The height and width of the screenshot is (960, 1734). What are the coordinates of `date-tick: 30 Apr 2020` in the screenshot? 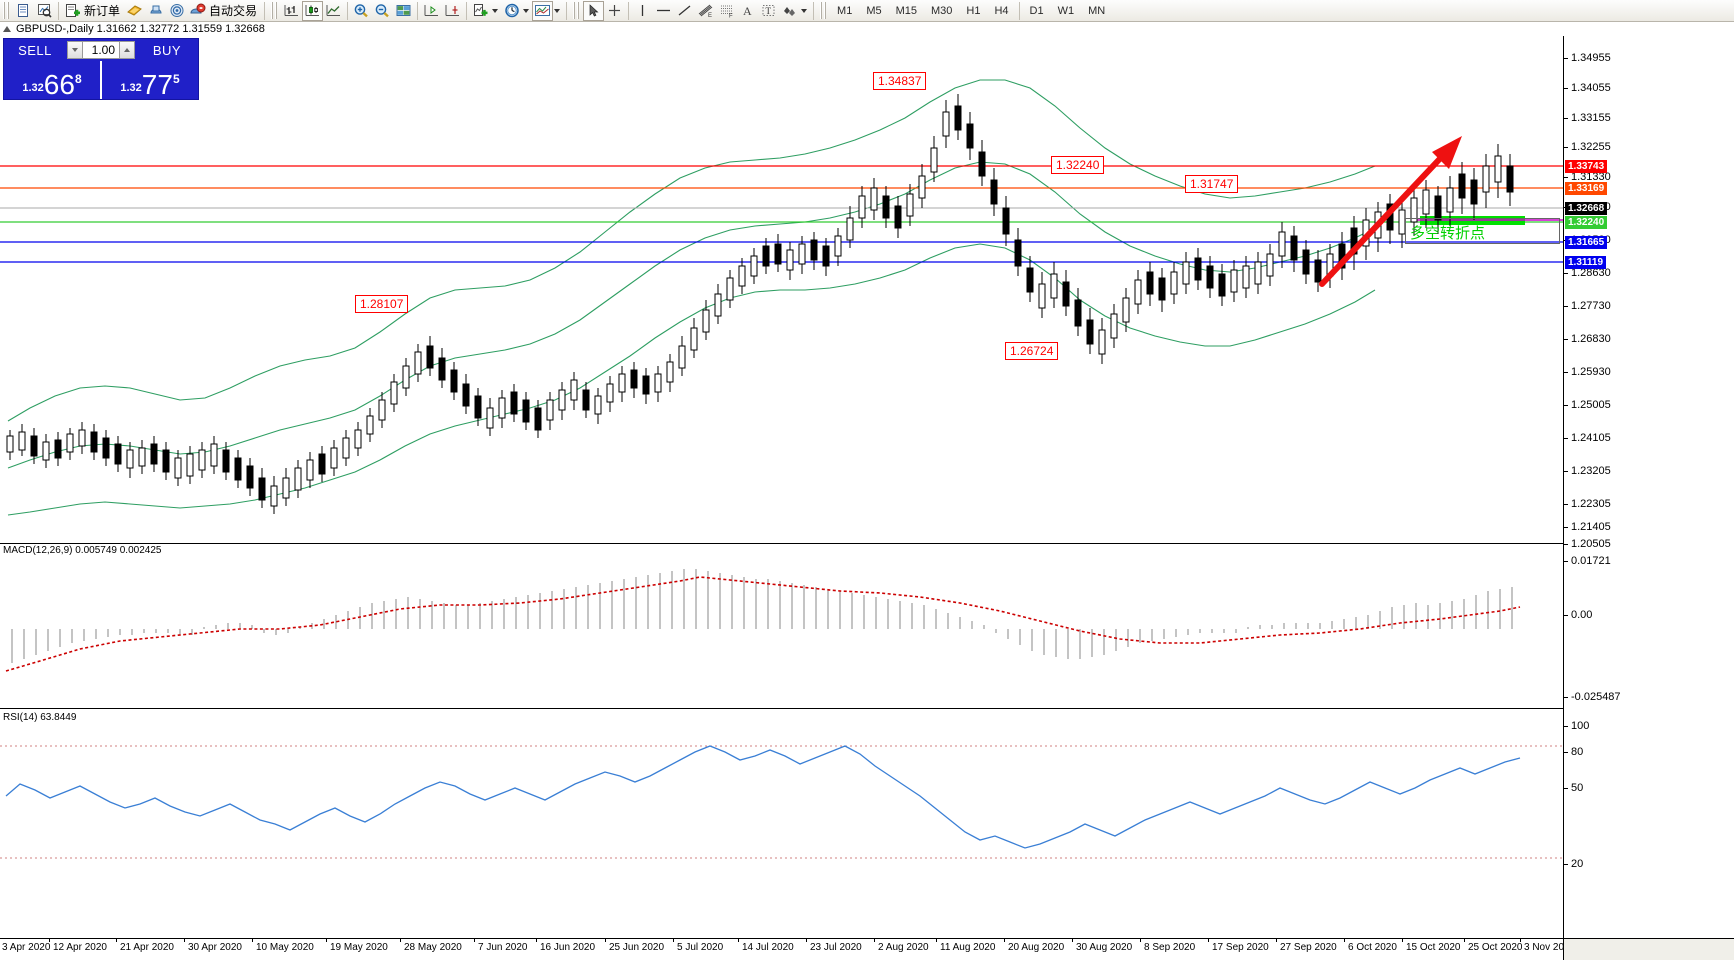 It's located at (213, 945).